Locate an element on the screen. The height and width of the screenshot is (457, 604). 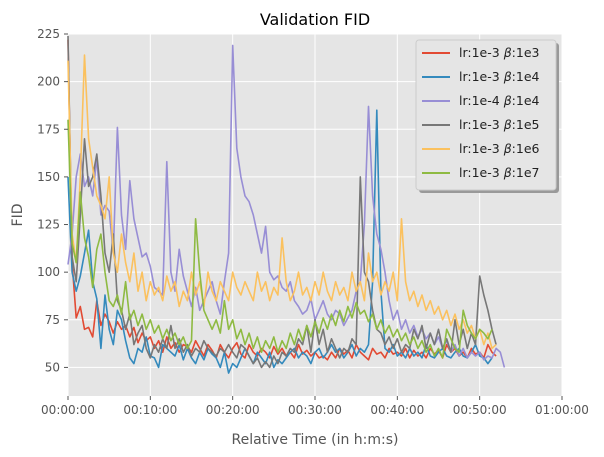
legend-label-1: lr:1e-3 β:1e3 is located at coordinates (499, 52).